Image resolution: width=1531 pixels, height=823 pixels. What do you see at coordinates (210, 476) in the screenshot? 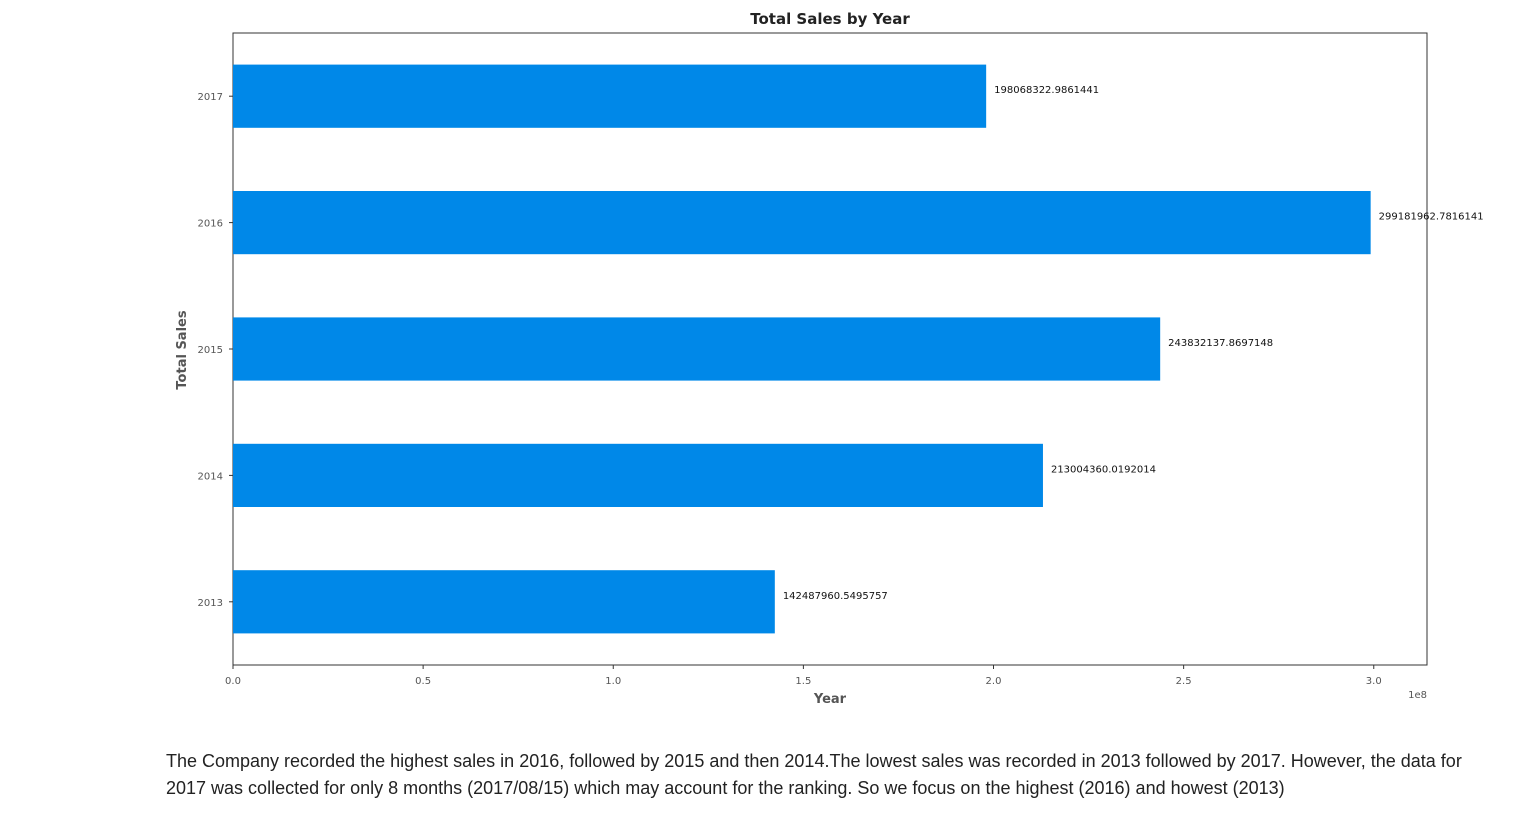
I see `y-tick-label-2014: 2014` at bounding box center [210, 476].